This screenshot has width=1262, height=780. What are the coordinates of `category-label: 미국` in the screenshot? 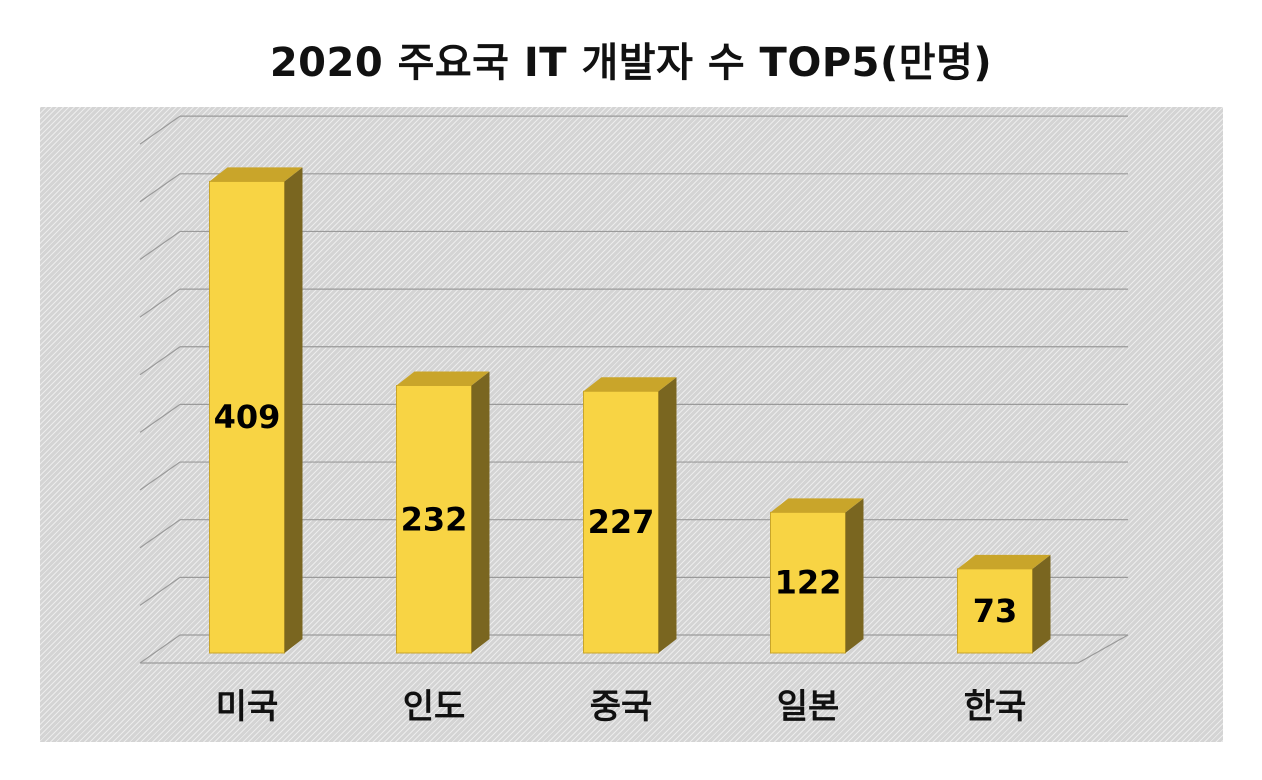 It's located at (247, 707).